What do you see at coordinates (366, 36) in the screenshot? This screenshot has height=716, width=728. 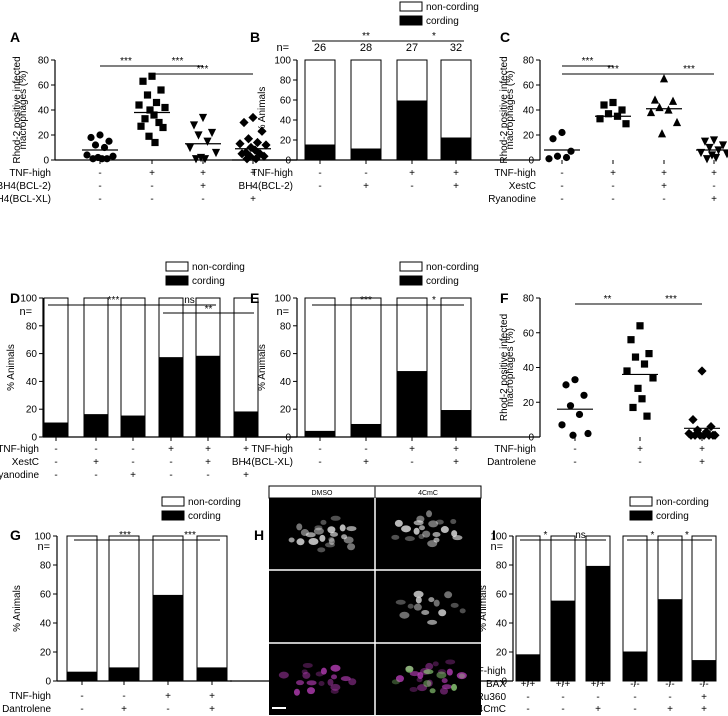 I see `significance-label: **` at bounding box center [366, 36].